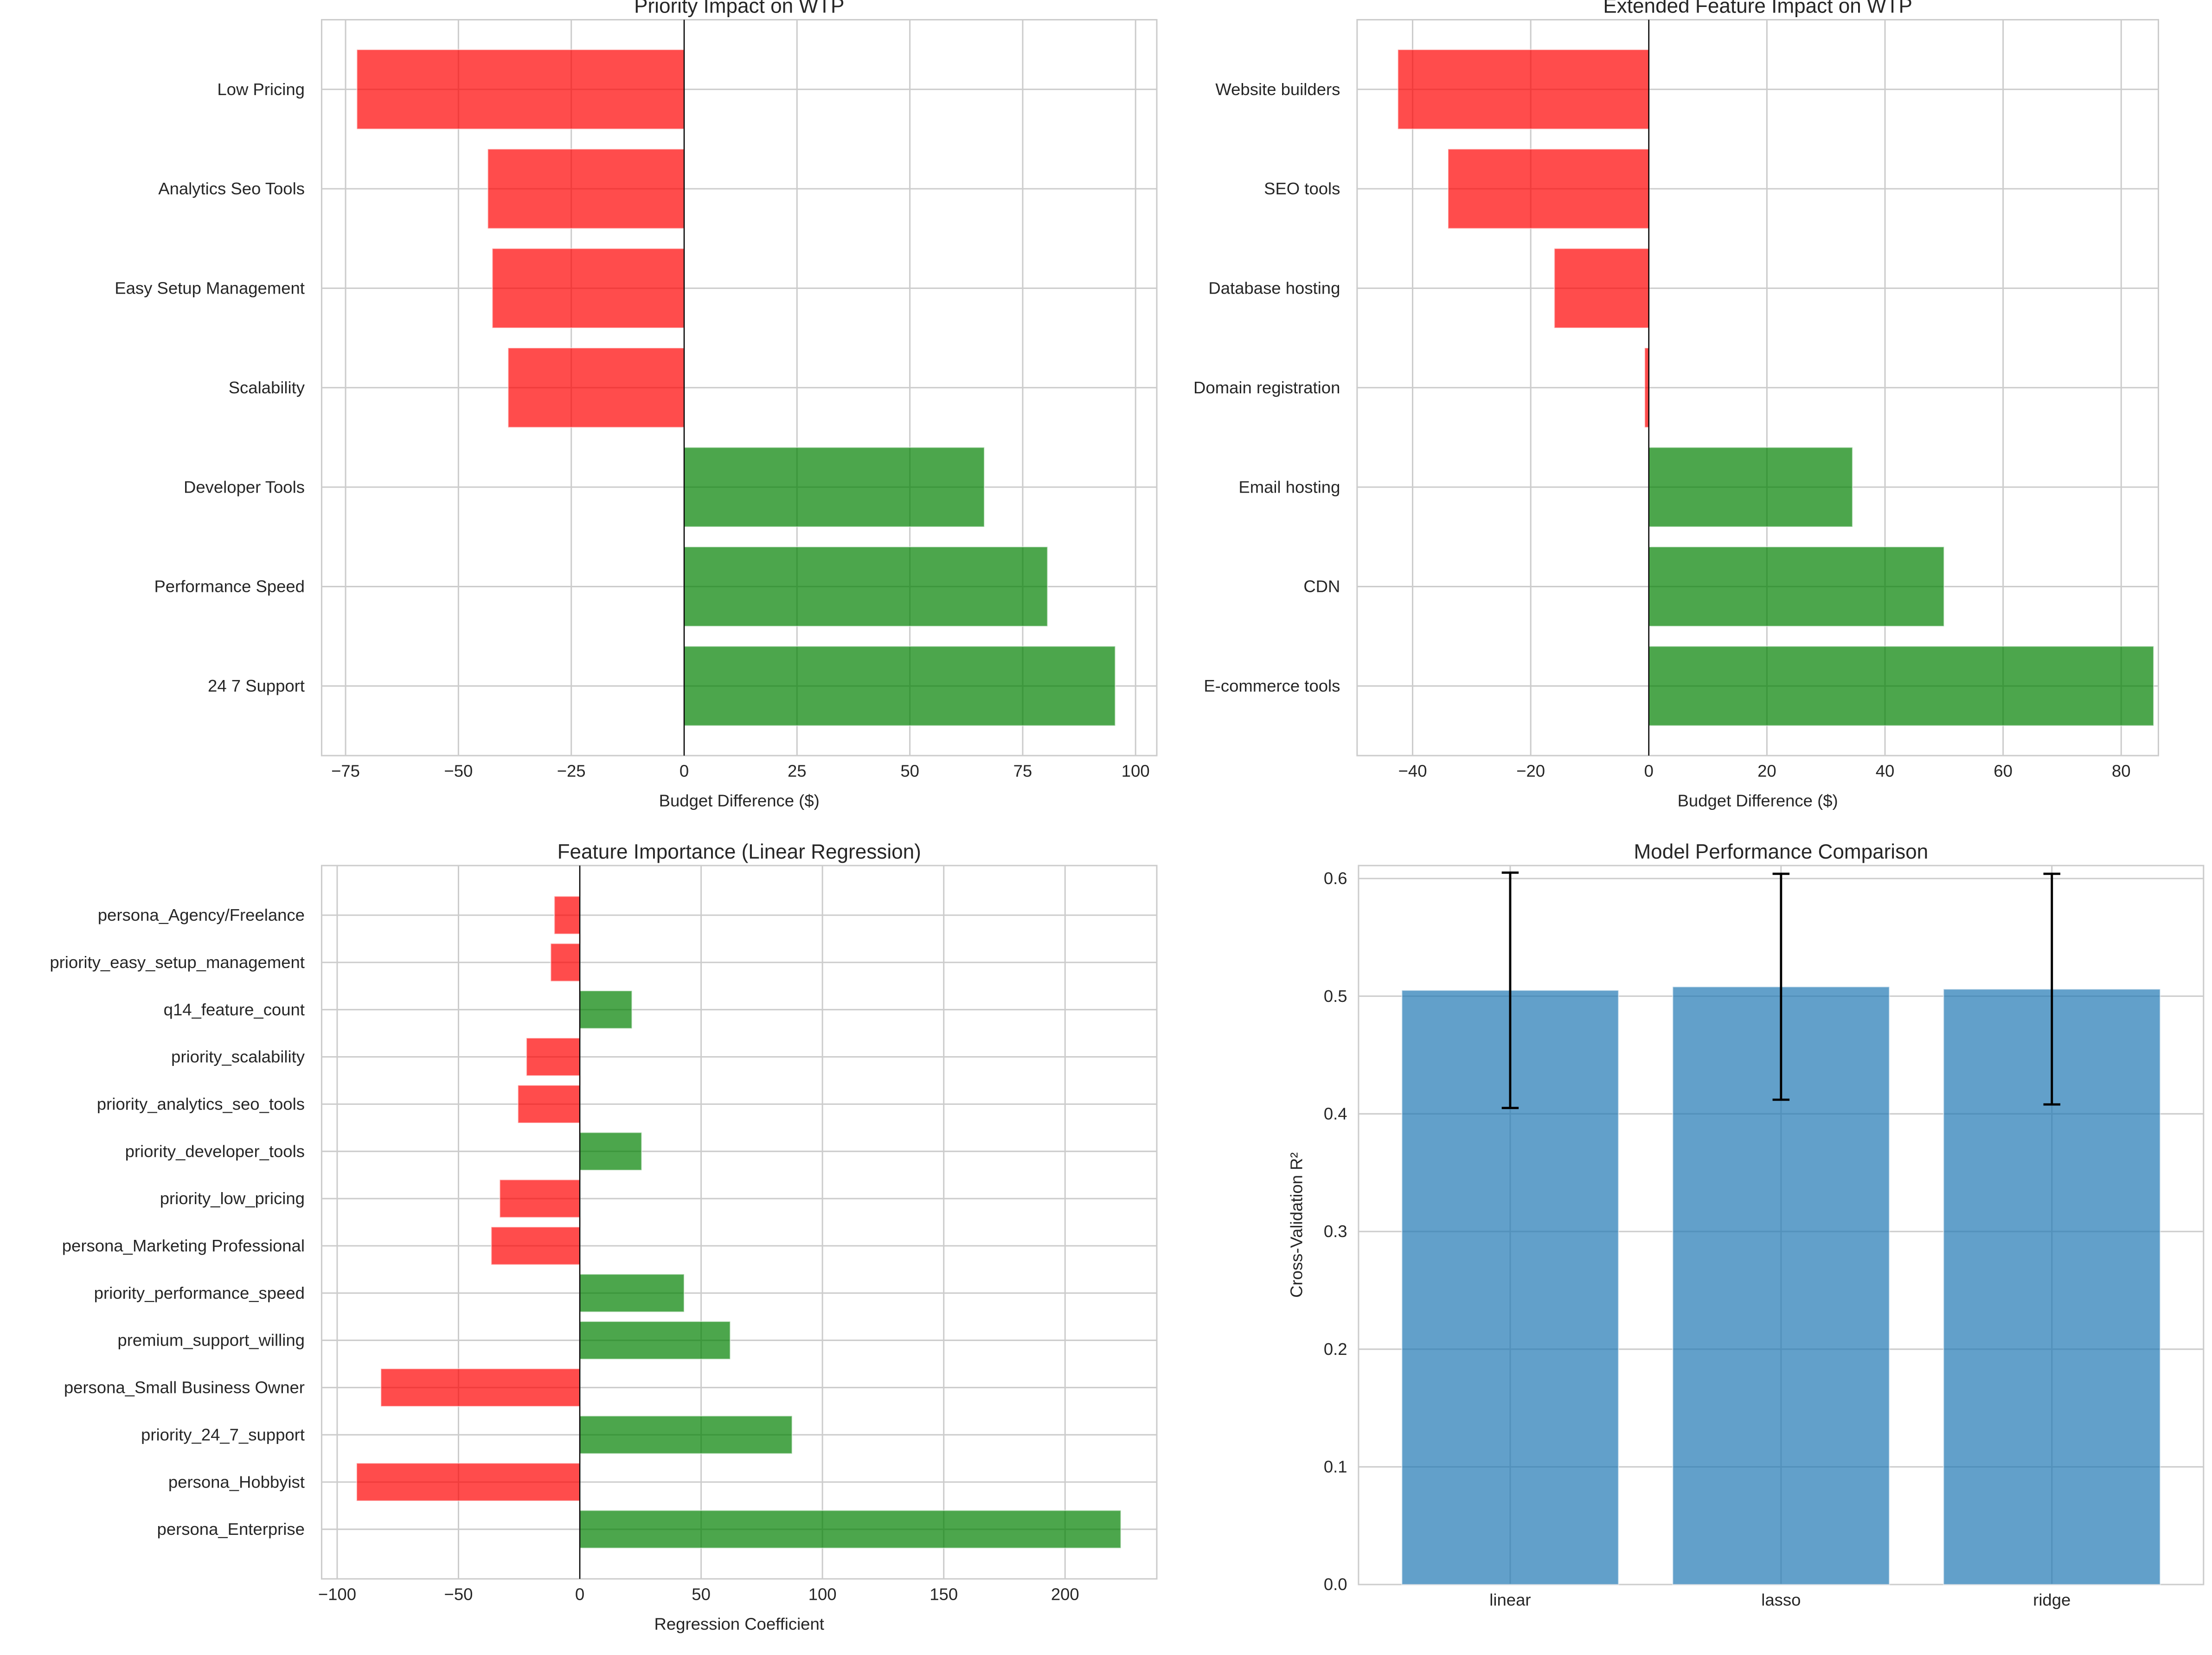  Describe the element at coordinates (1531, 771) in the screenshot. I see `x-tick-label: −20` at that location.